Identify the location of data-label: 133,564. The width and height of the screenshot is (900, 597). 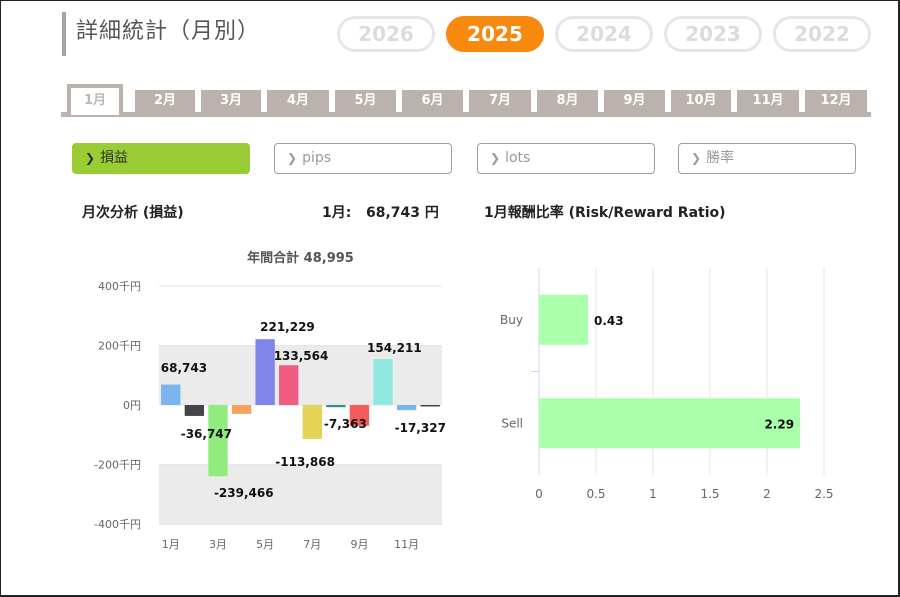
(301, 356).